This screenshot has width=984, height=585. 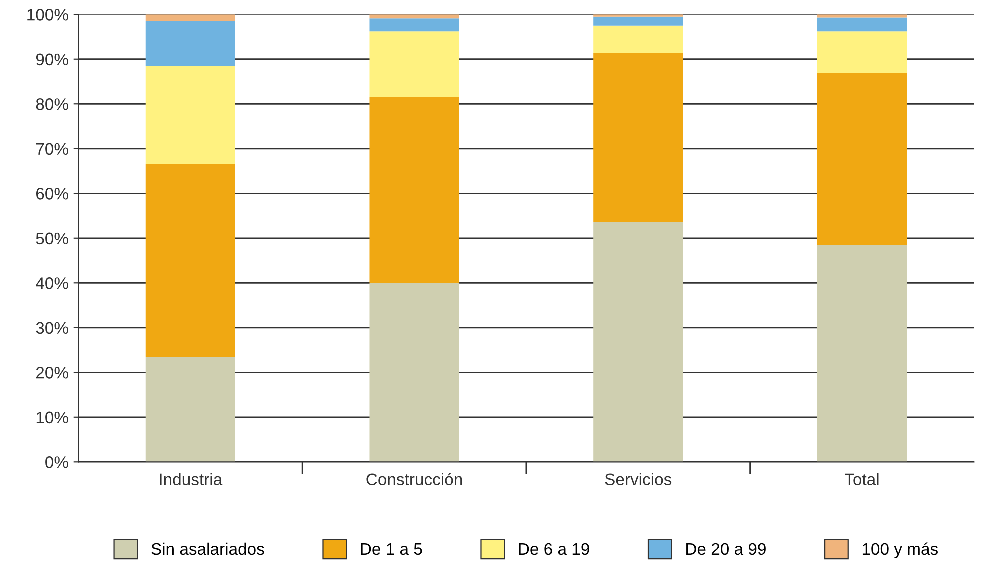 What do you see at coordinates (52, 328) in the screenshot?
I see `y-tick-label: 30%` at bounding box center [52, 328].